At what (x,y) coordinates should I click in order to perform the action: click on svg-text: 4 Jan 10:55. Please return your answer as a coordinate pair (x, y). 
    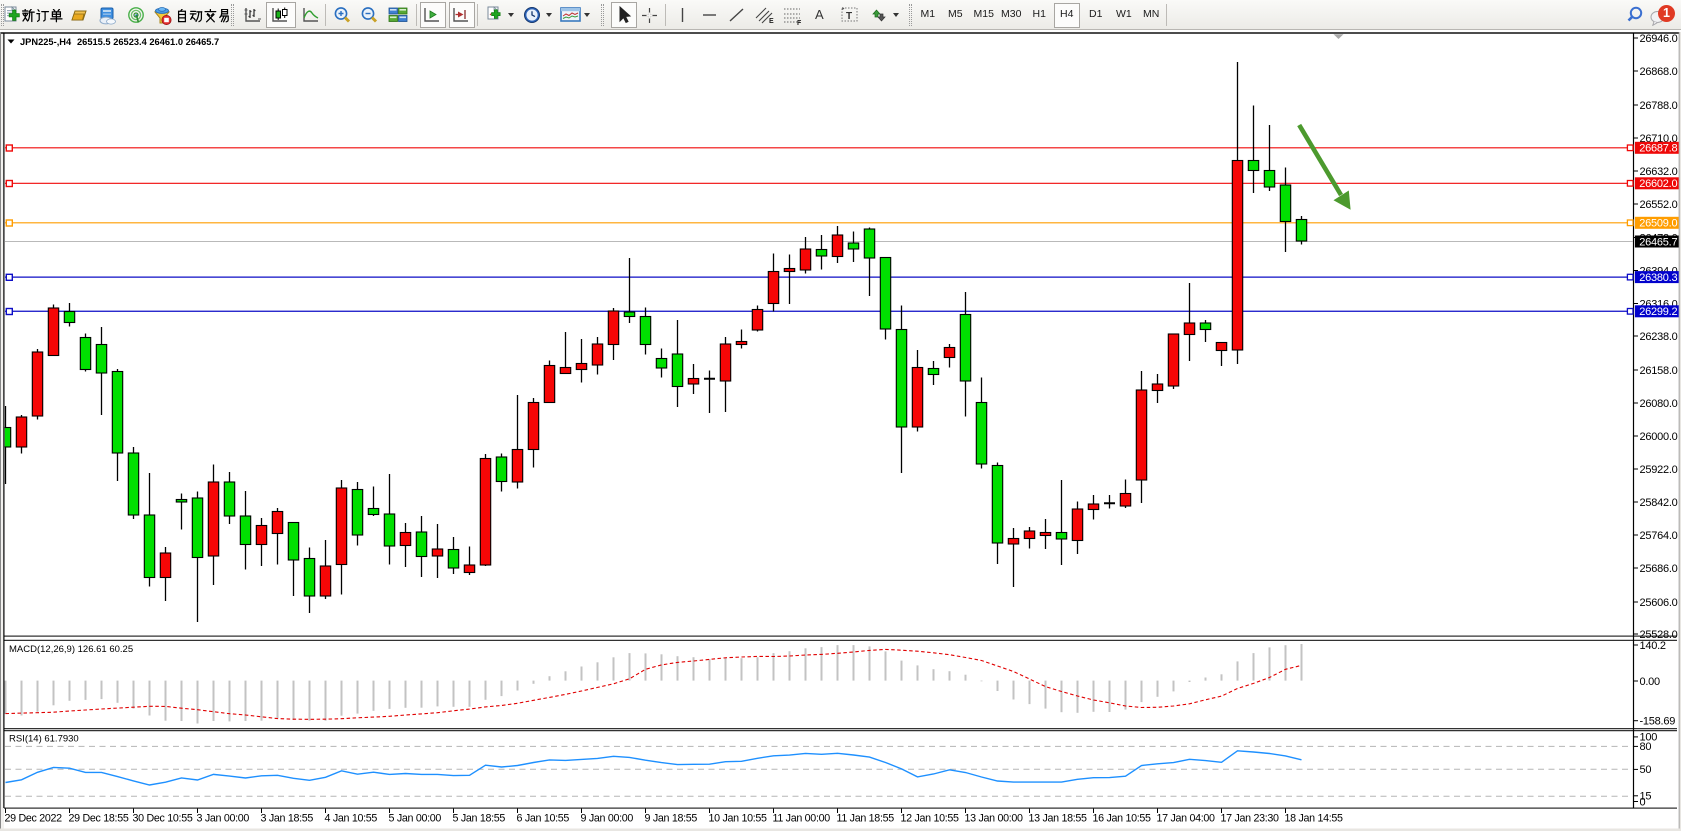
    Looking at the image, I should click on (351, 818).